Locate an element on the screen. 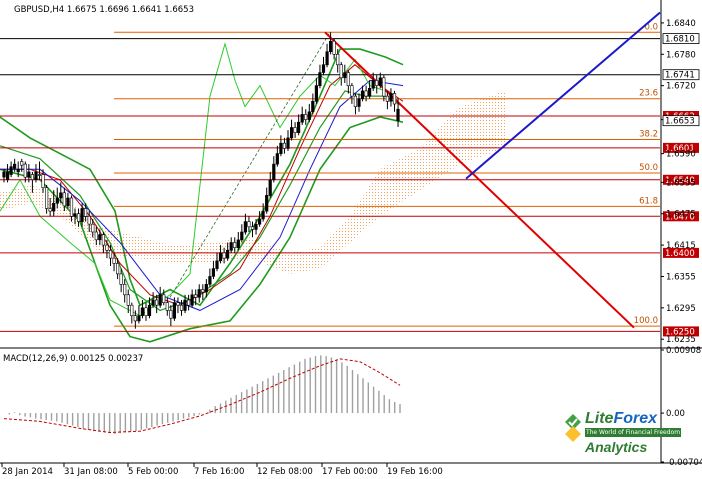  fib-label-61.8: 61.8 is located at coordinates (648, 201).